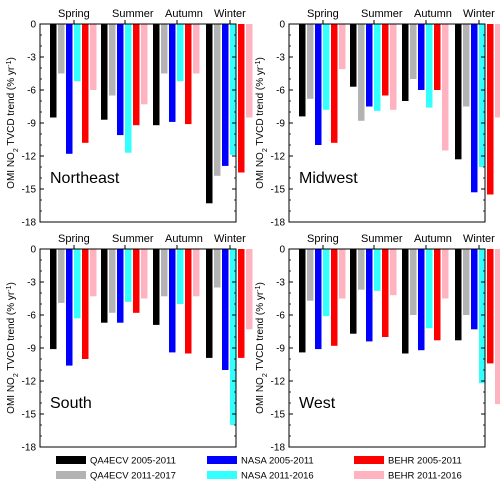  What do you see at coordinates (11, 332) in the screenshot?
I see `y-axis-label-part: TVCD trend (% yr` at bounding box center [11, 332].